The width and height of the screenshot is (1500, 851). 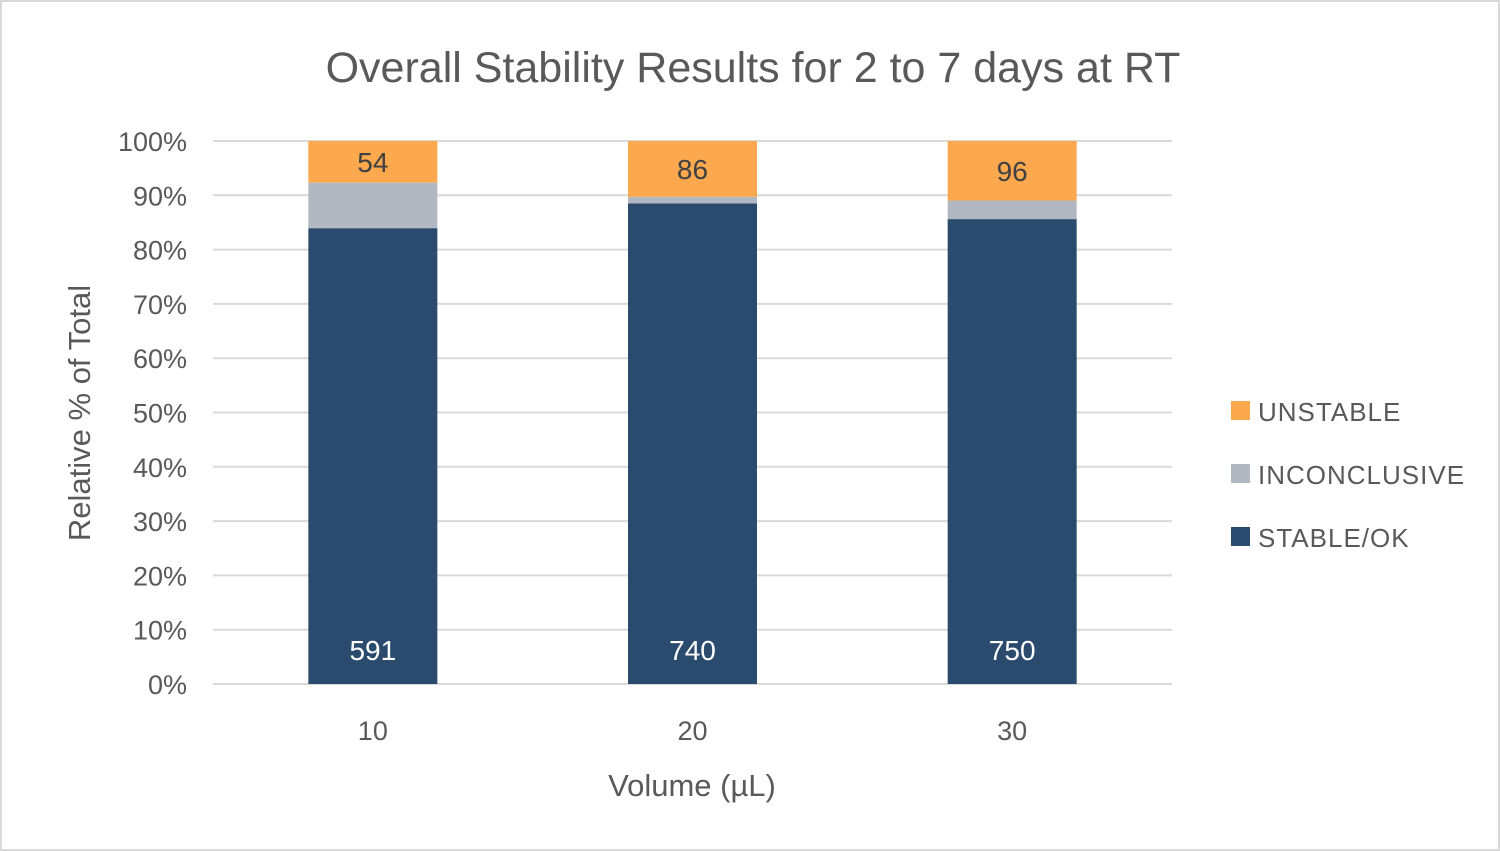 What do you see at coordinates (373, 731) in the screenshot?
I see `x-tick-label: 10` at bounding box center [373, 731].